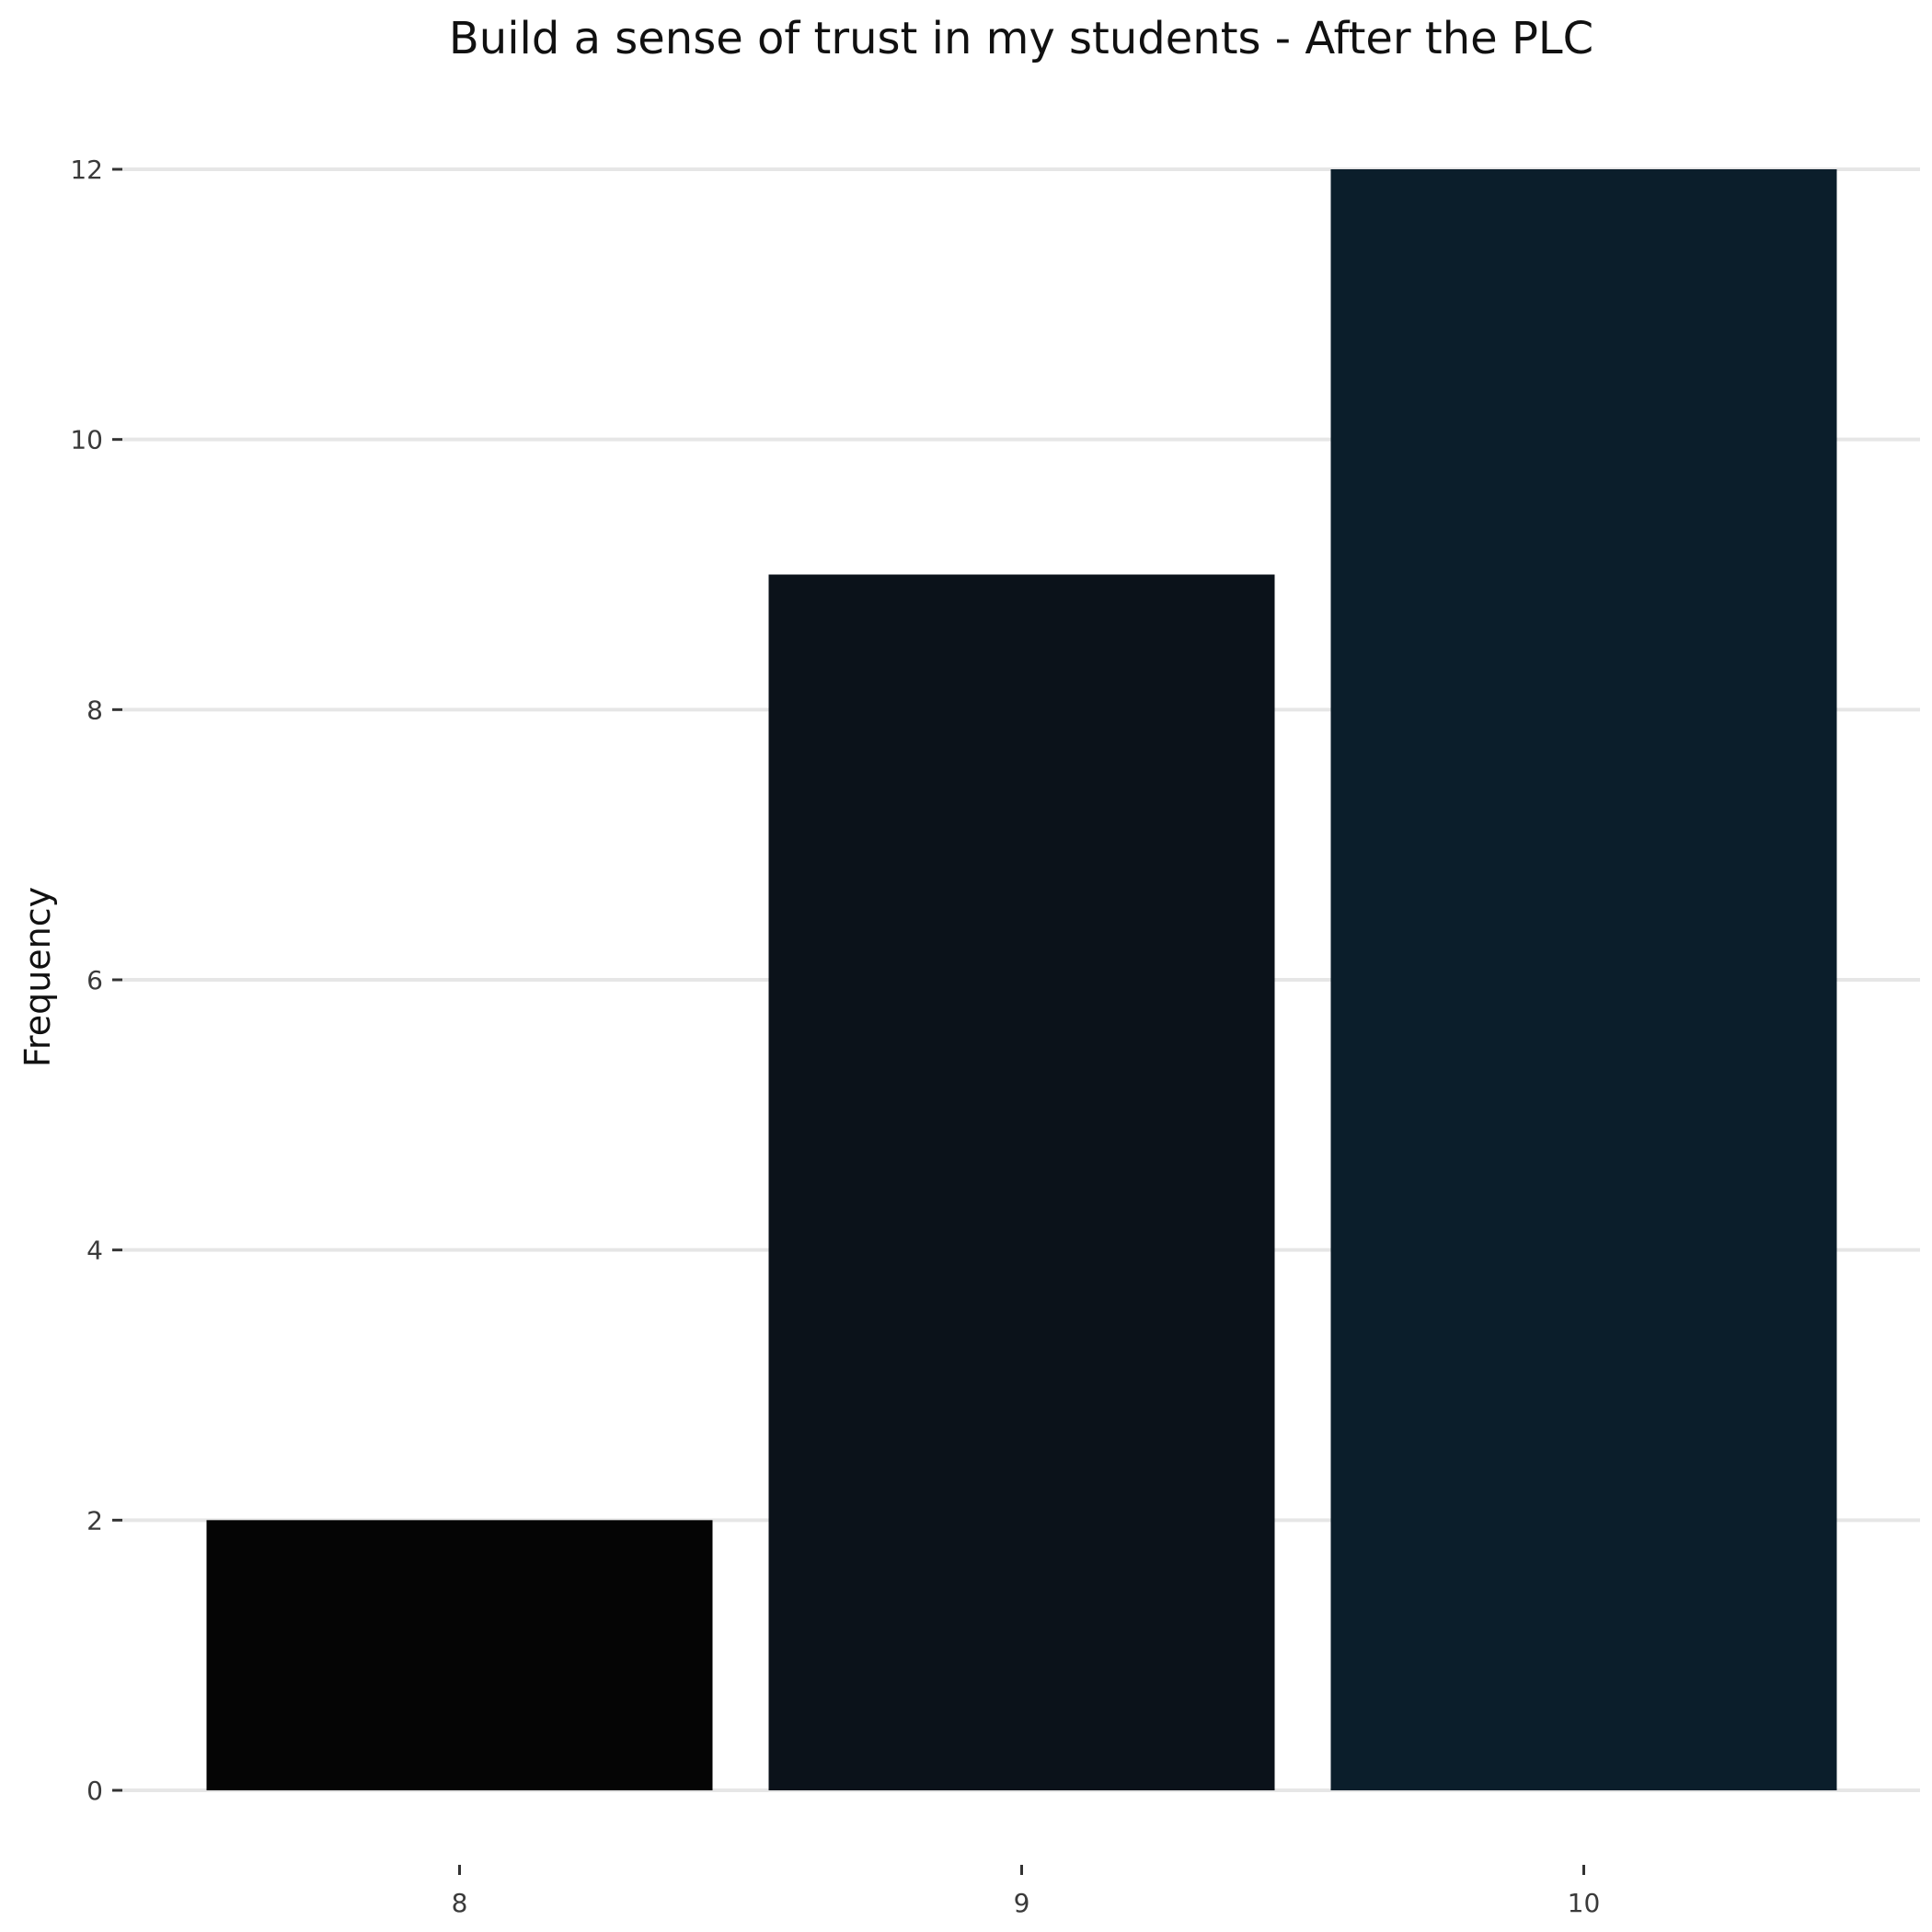 This screenshot has width=1932, height=1932. I want to click on y-axis-label: Frequency, so click(37, 977).